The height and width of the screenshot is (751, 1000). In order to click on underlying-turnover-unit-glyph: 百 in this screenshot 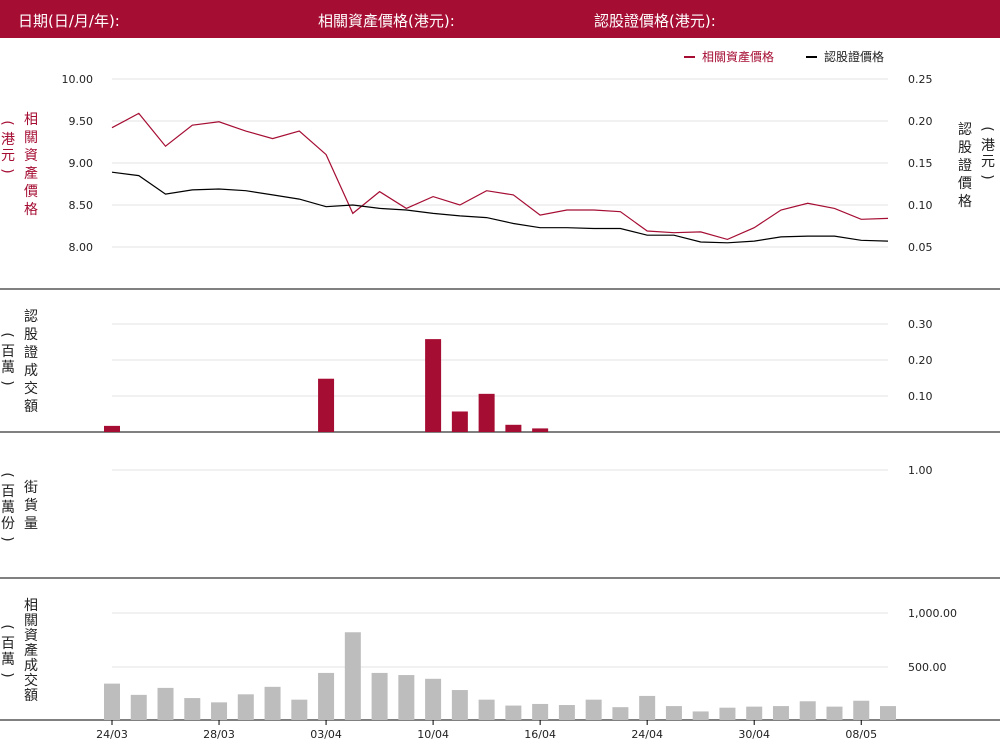, I will do `click(8, 644)`.